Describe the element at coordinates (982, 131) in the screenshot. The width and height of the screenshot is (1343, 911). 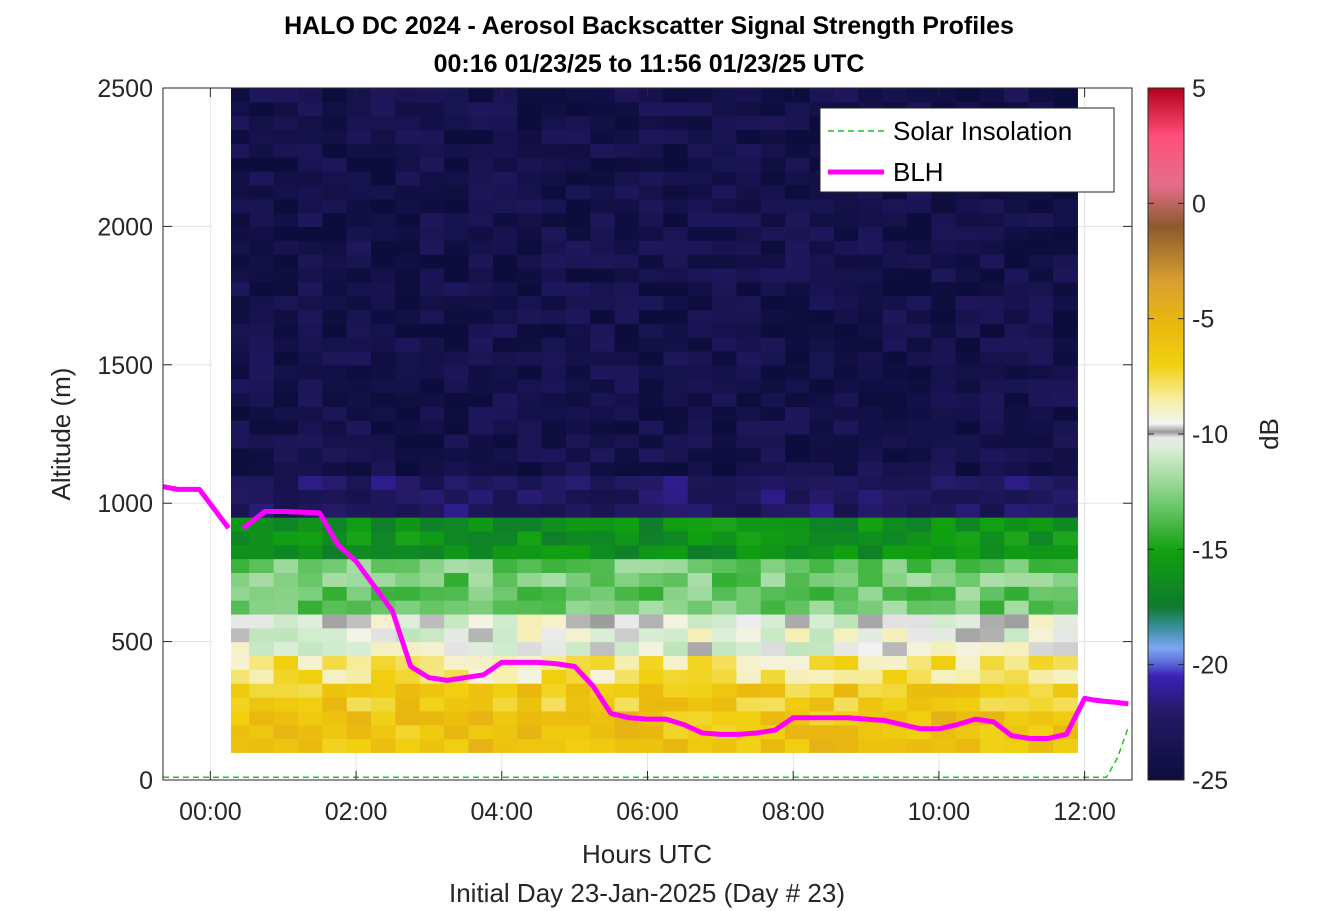
I see `legend-label-solar: Solar Insolation` at that location.